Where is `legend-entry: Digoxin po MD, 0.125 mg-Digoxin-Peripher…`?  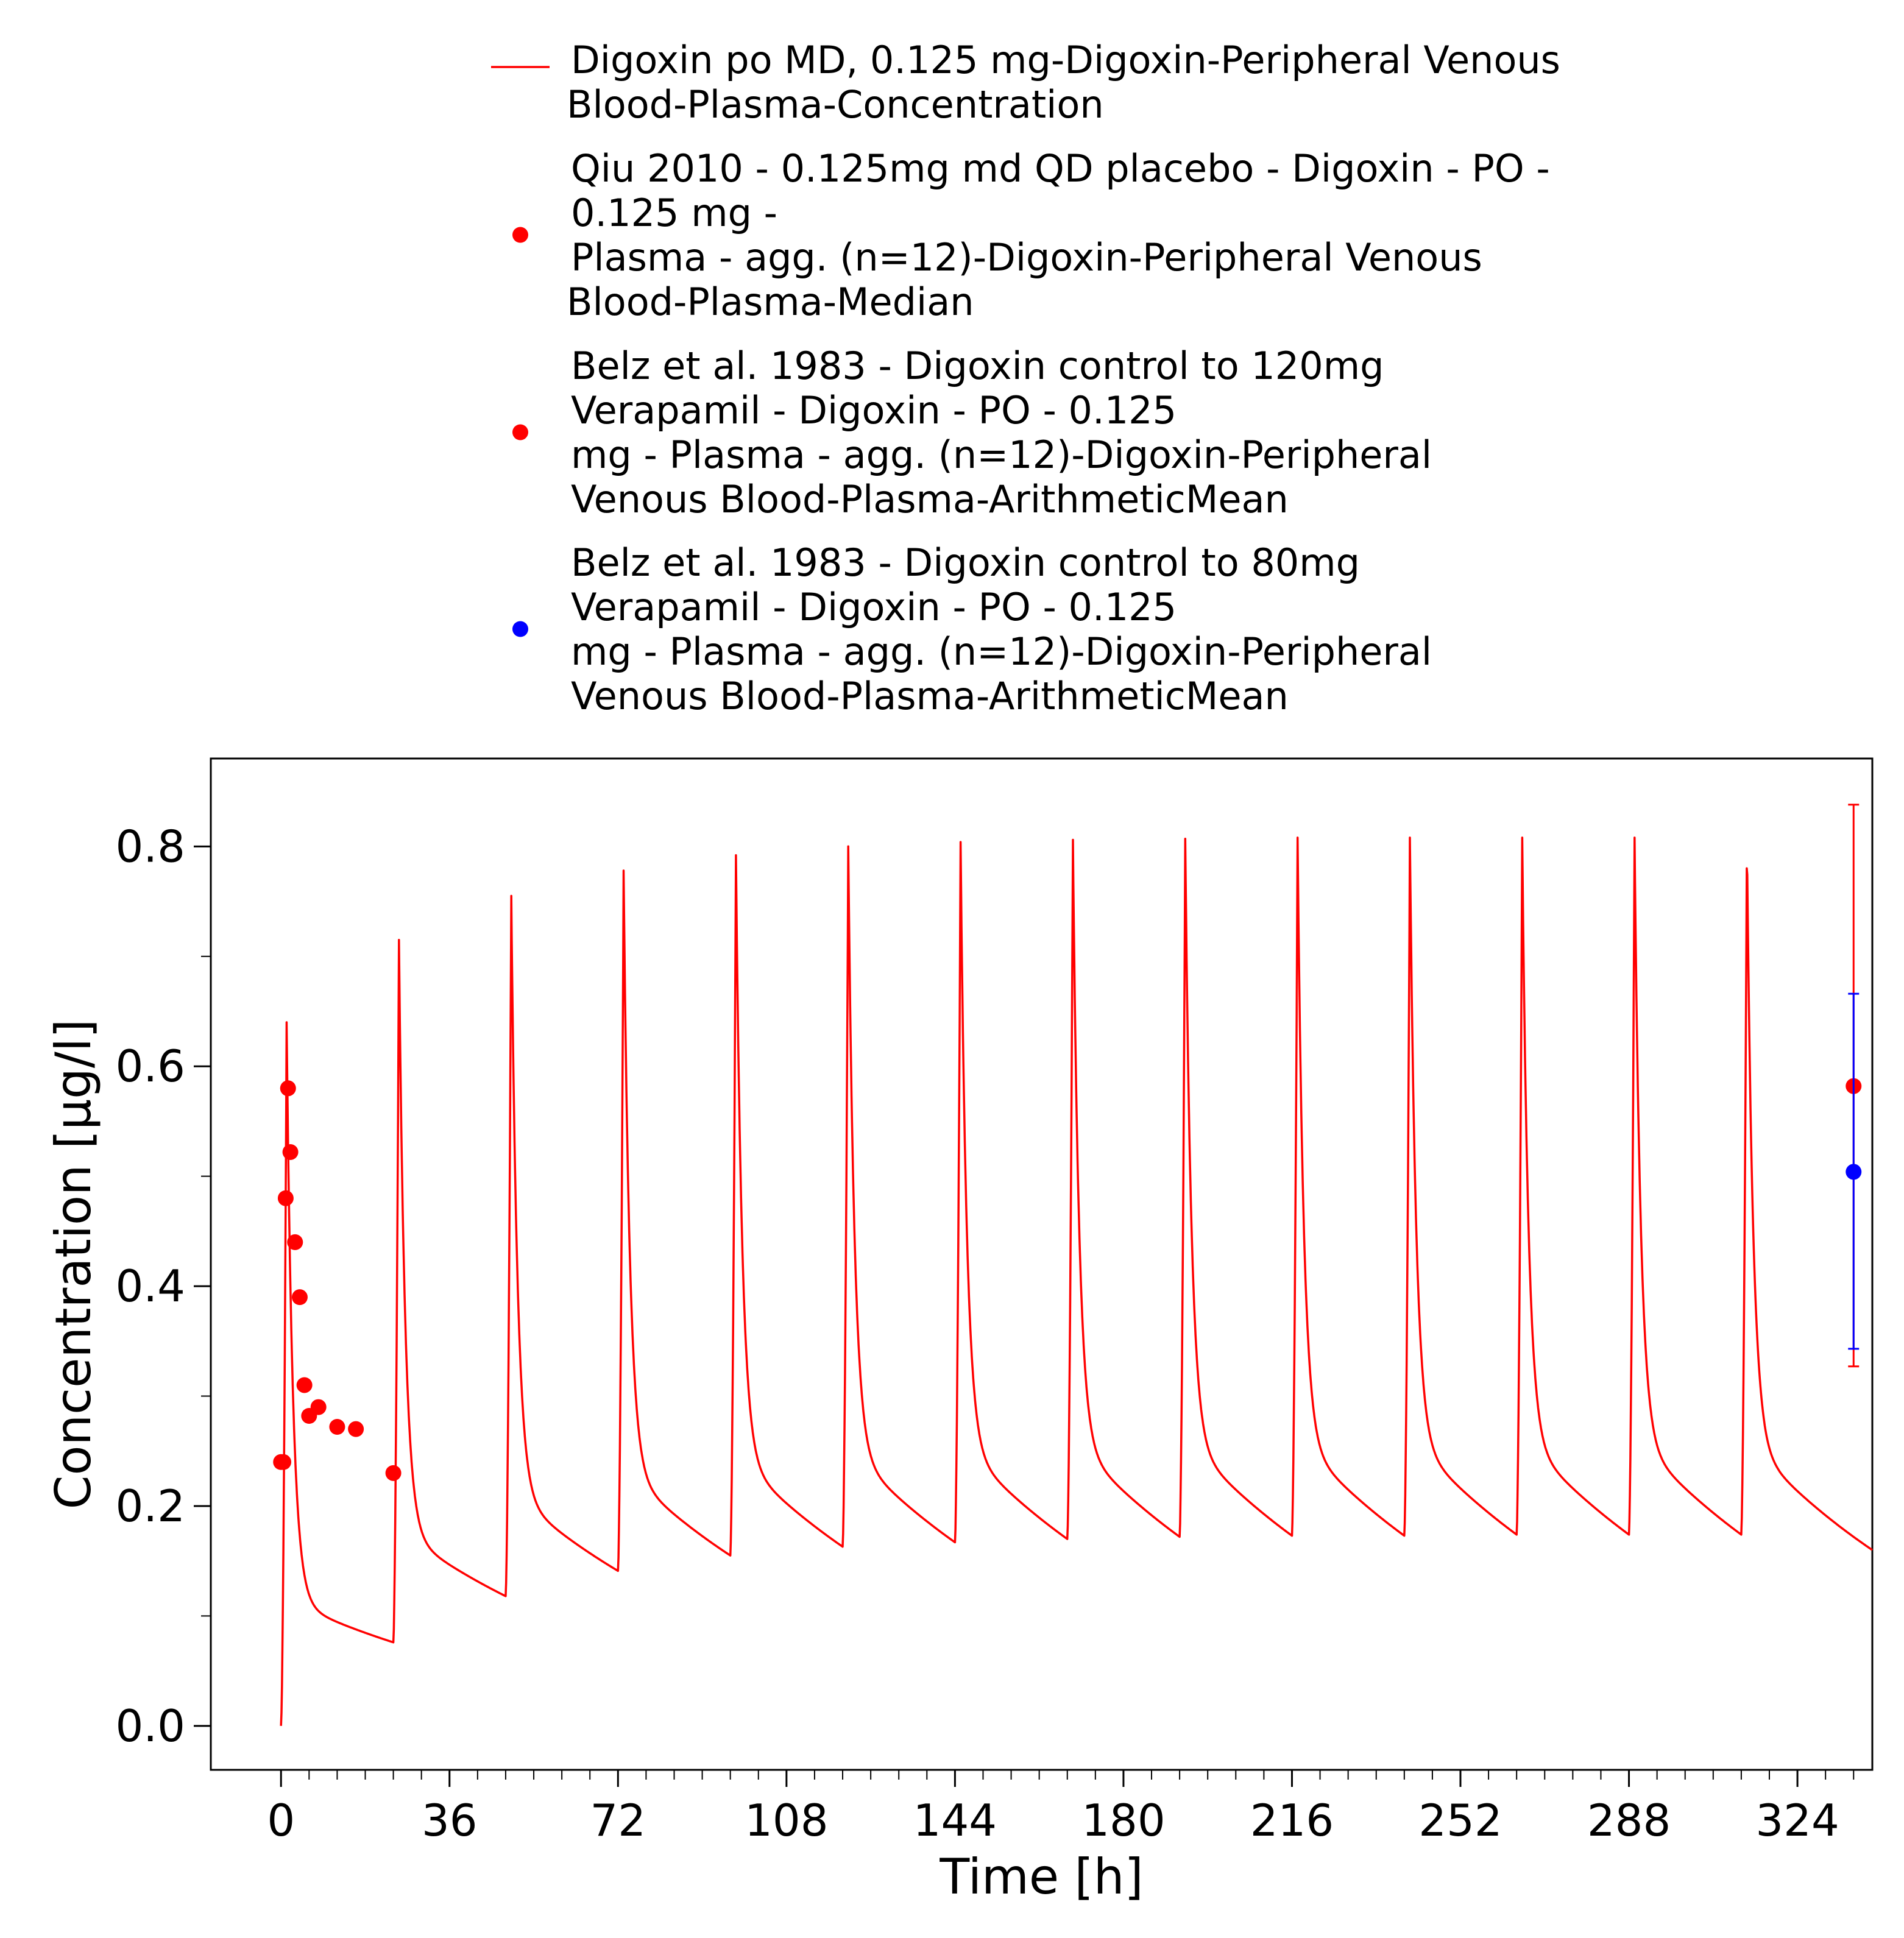 legend-entry: Digoxin po MD, 0.125 mg-Digoxin-Peripher… is located at coordinates (1025, 82).